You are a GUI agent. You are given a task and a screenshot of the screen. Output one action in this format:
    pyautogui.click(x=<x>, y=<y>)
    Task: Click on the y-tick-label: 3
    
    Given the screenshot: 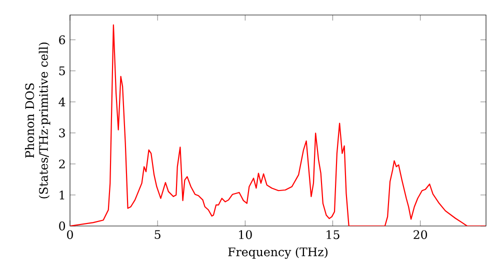 What is the action you would take?
    pyautogui.click(x=62, y=133)
    